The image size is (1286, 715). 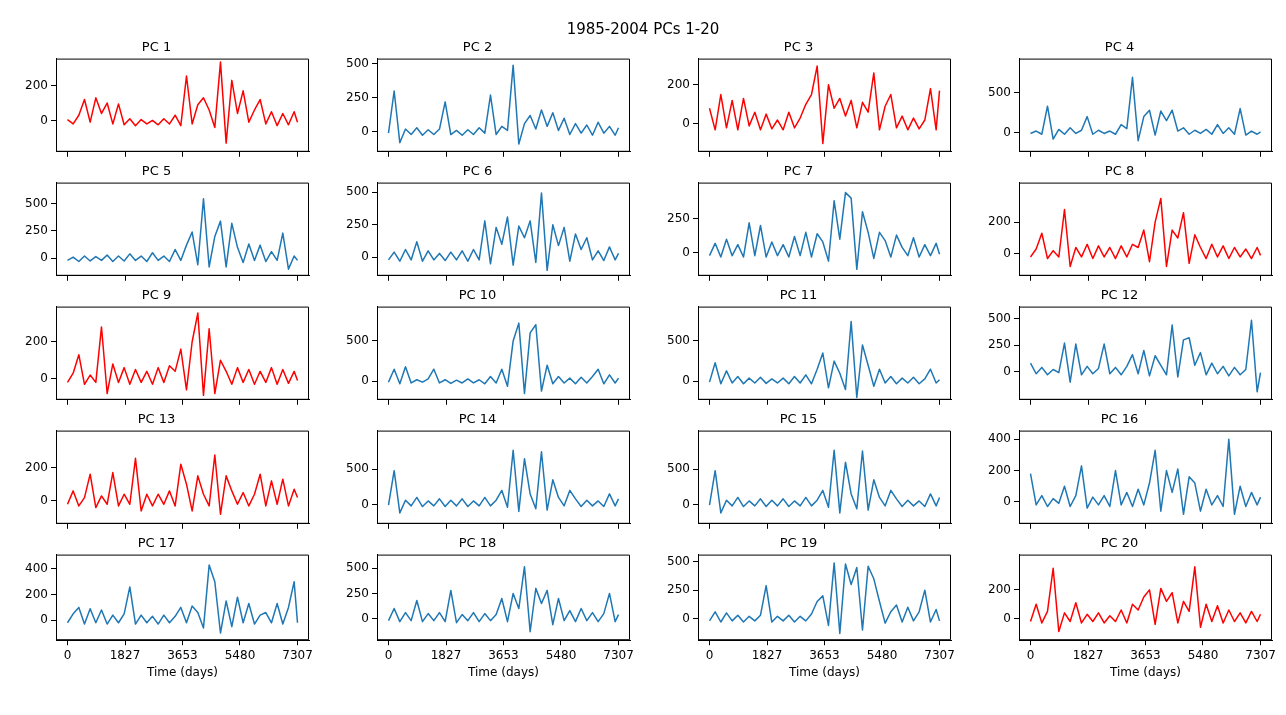 I want to click on chart-title: PC 6, so click(x=477, y=171).